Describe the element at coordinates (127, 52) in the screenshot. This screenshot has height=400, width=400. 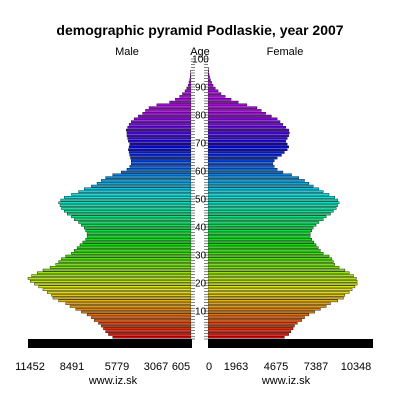
I see `male-label: Male` at that location.